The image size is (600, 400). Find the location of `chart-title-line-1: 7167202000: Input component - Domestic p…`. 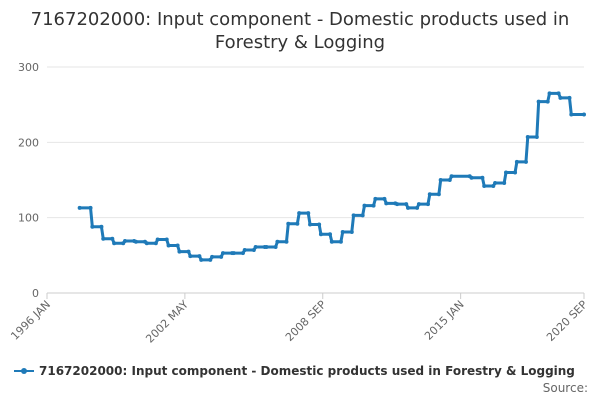

chart-title-line-1: 7167202000: Input component - Domestic p… is located at coordinates (300, 19).